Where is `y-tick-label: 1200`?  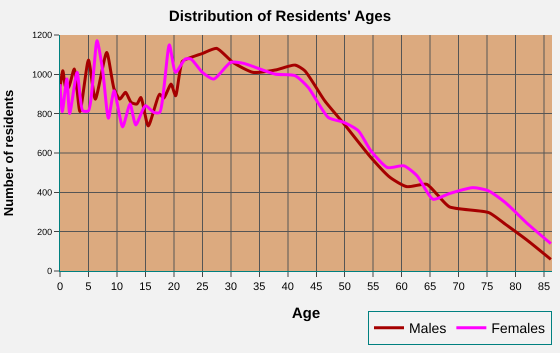
y-tick-label: 1200 is located at coordinates (42, 35).